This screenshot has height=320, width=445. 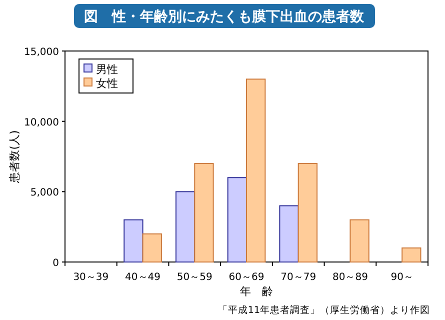 I want to click on text: 「平成11年患者調査」（厚生労働省）より作図, so click(x=324, y=310).